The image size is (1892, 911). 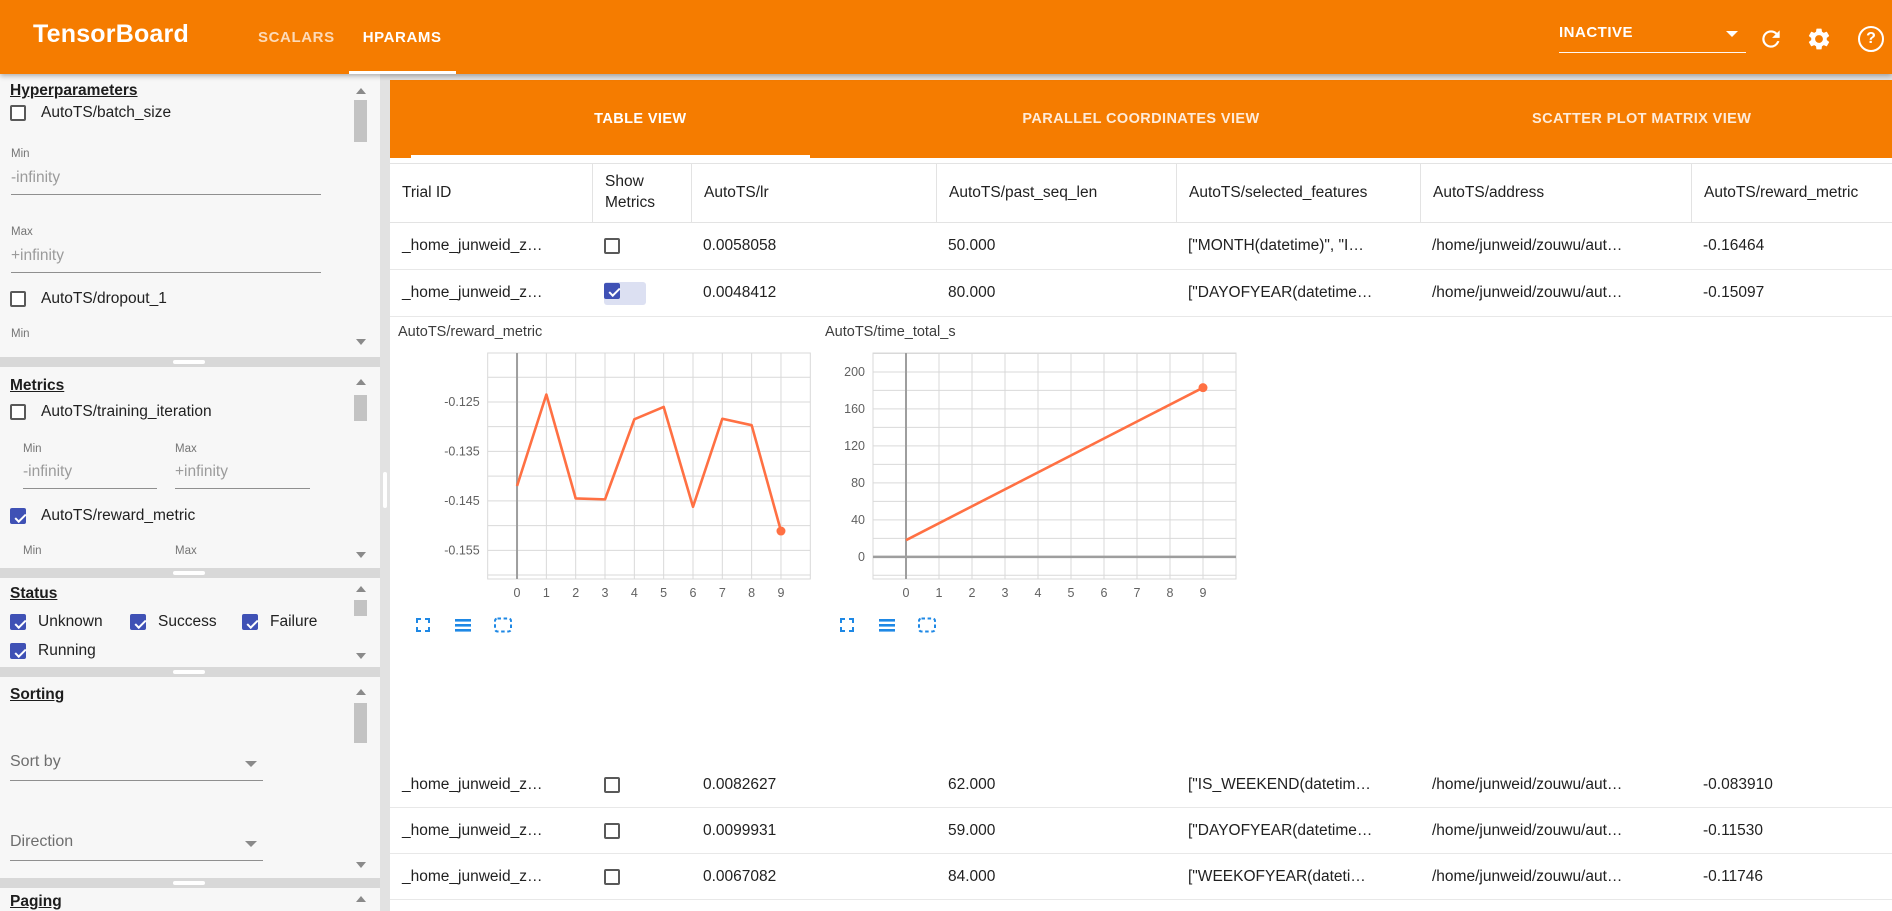 I want to click on direction-select: Direction, so click(x=136, y=847).